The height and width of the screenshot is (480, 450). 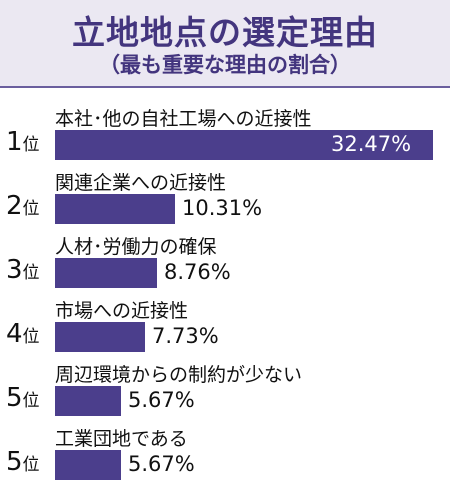 I want to click on rank-number: 4, so click(x=14, y=334).